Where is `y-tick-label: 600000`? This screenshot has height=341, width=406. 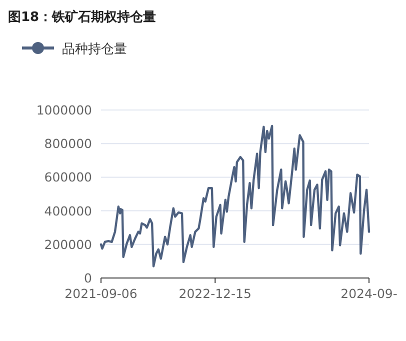 y-tick-label: 600000 is located at coordinates (68, 177).